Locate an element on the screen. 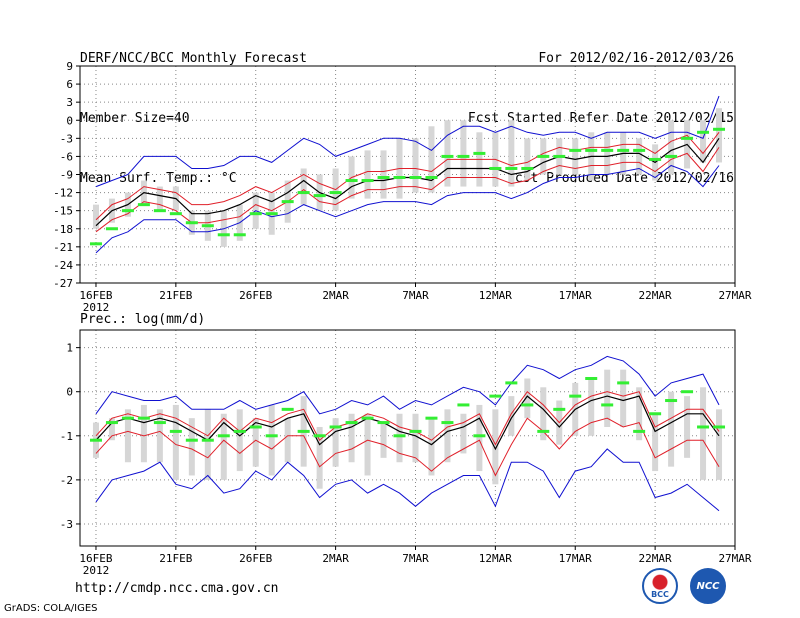 The width and height of the screenshot is (800, 618). temp-band-high-line is located at coordinates (407, 176).